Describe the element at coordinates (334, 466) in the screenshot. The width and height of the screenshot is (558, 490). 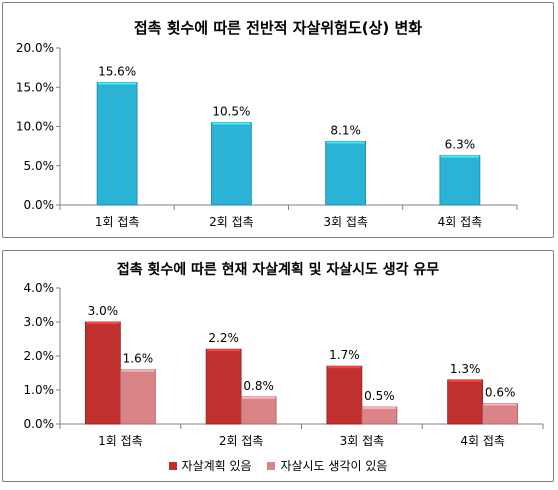
I see `legend-label-2: 자살시도 생각이 있음` at that location.